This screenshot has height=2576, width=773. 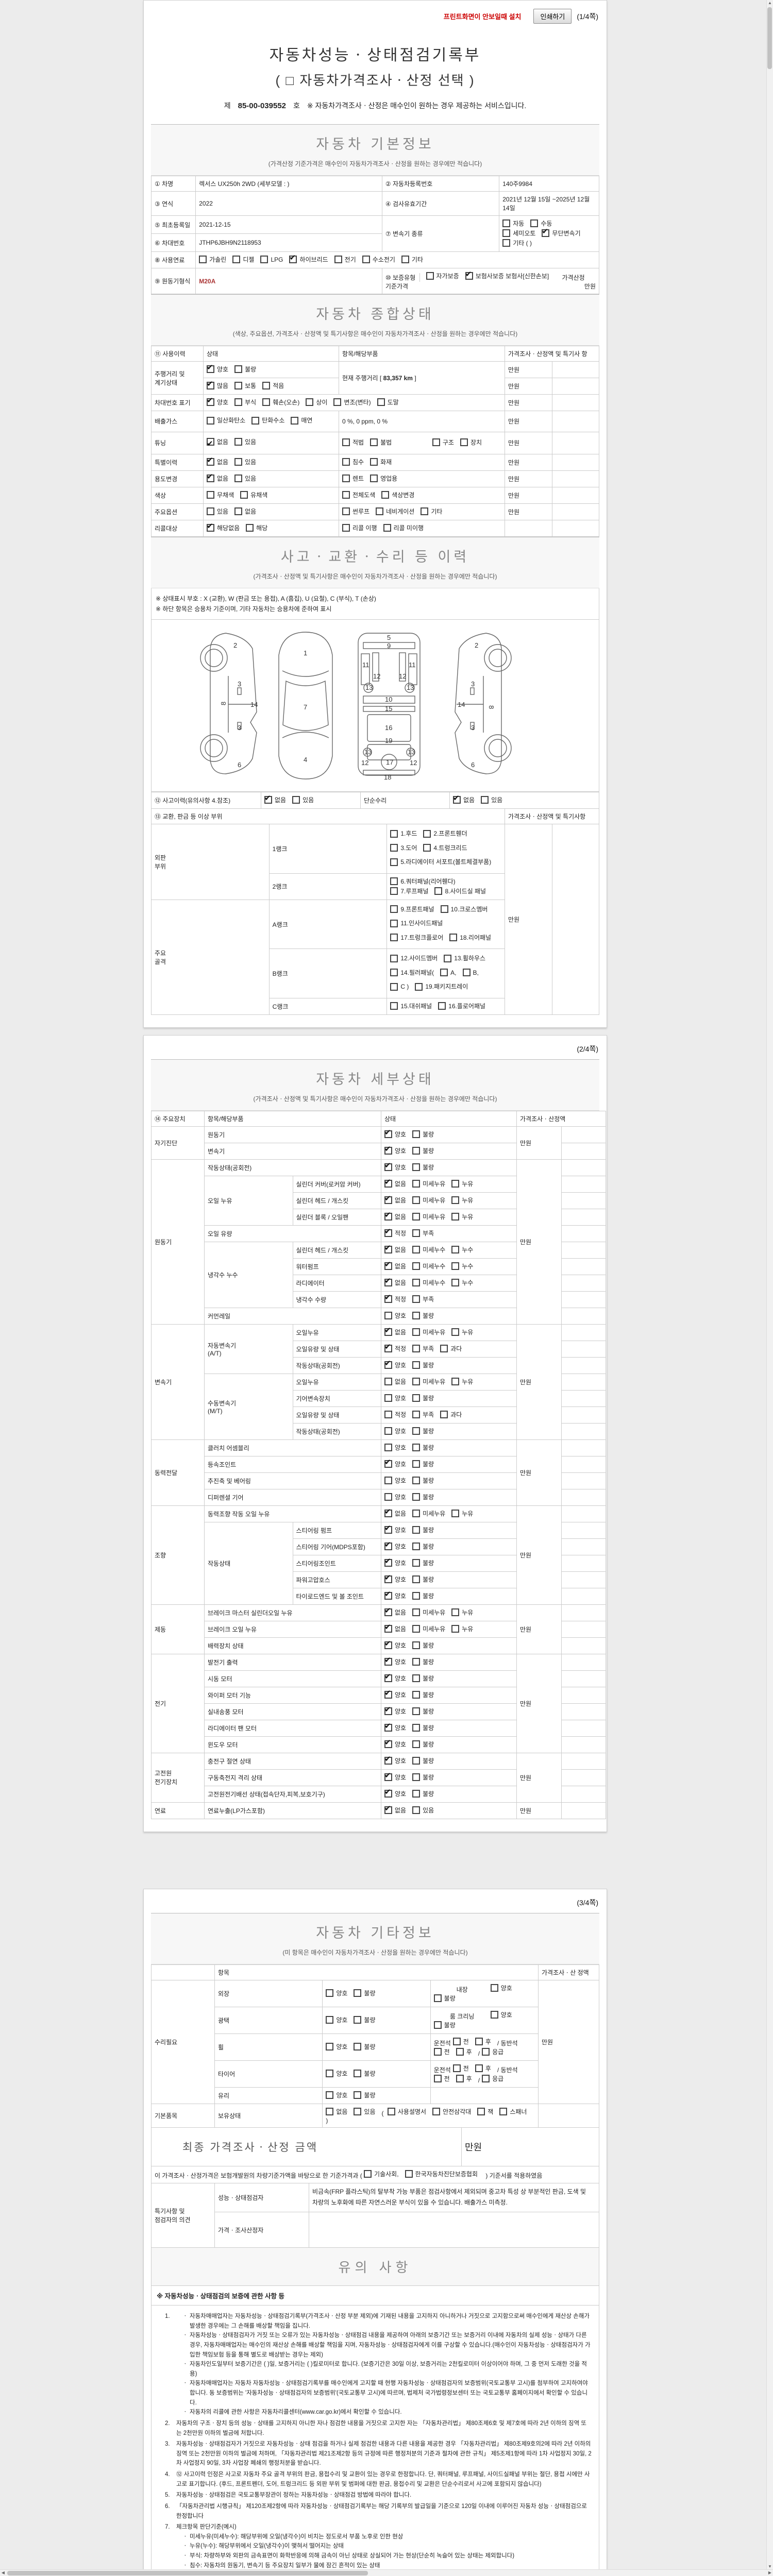 What do you see at coordinates (552, 16) in the screenshot?
I see `print-button: 인쇄하기` at bounding box center [552, 16].